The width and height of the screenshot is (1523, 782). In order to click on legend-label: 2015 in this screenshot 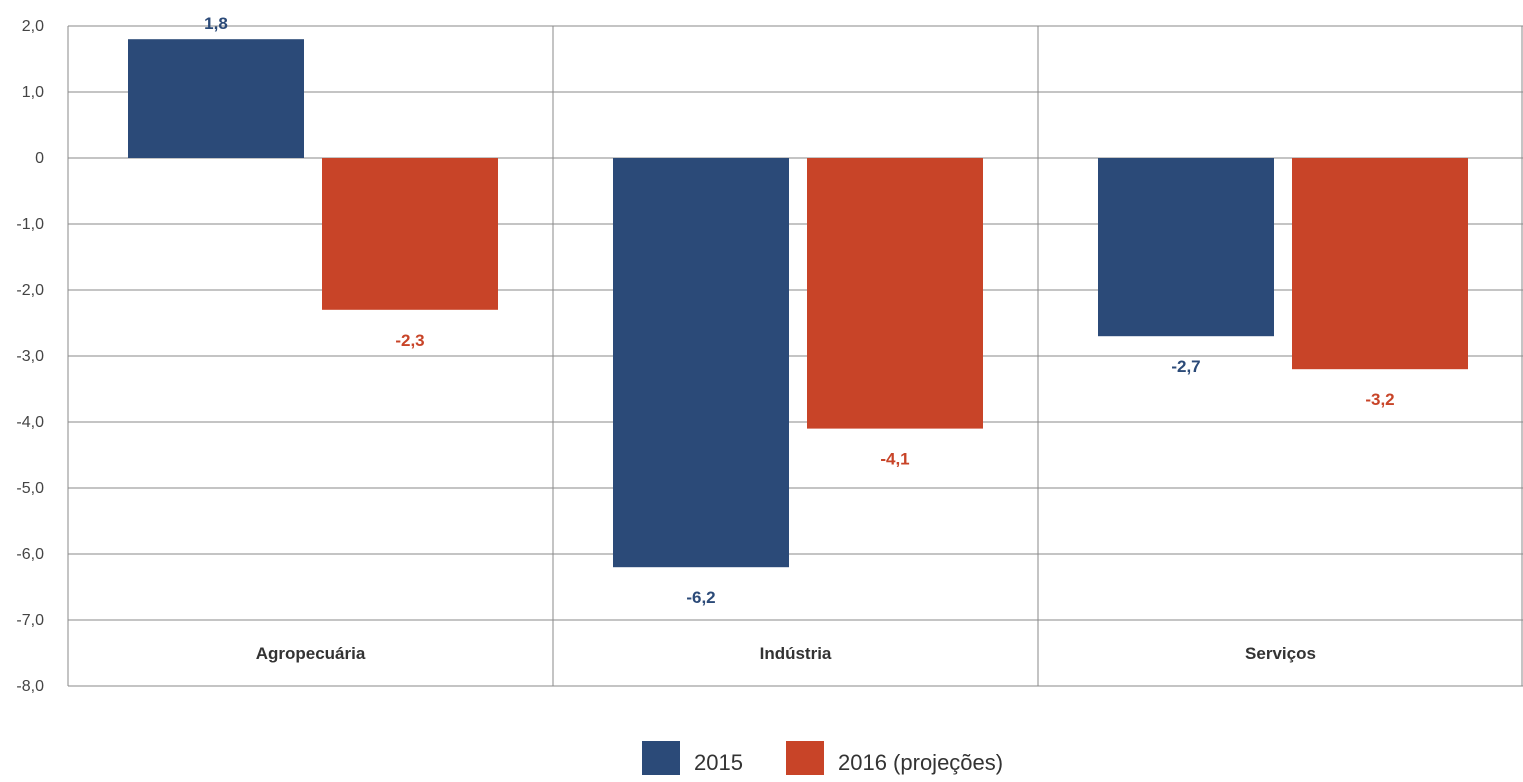, I will do `click(718, 762)`.